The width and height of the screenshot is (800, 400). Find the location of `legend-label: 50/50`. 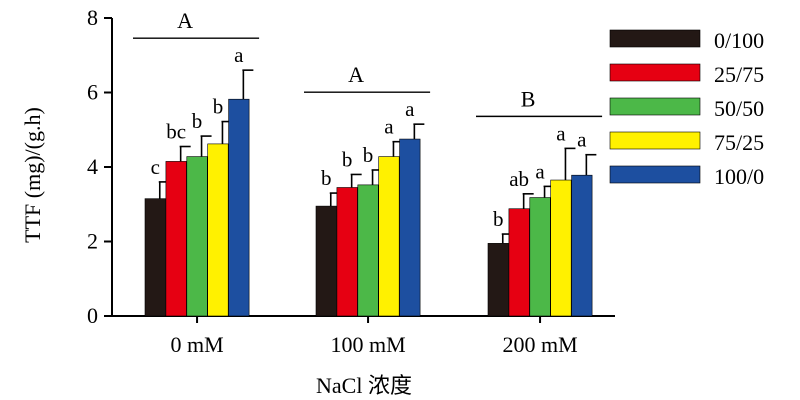

legend-label: 50/50 is located at coordinates (739, 108).